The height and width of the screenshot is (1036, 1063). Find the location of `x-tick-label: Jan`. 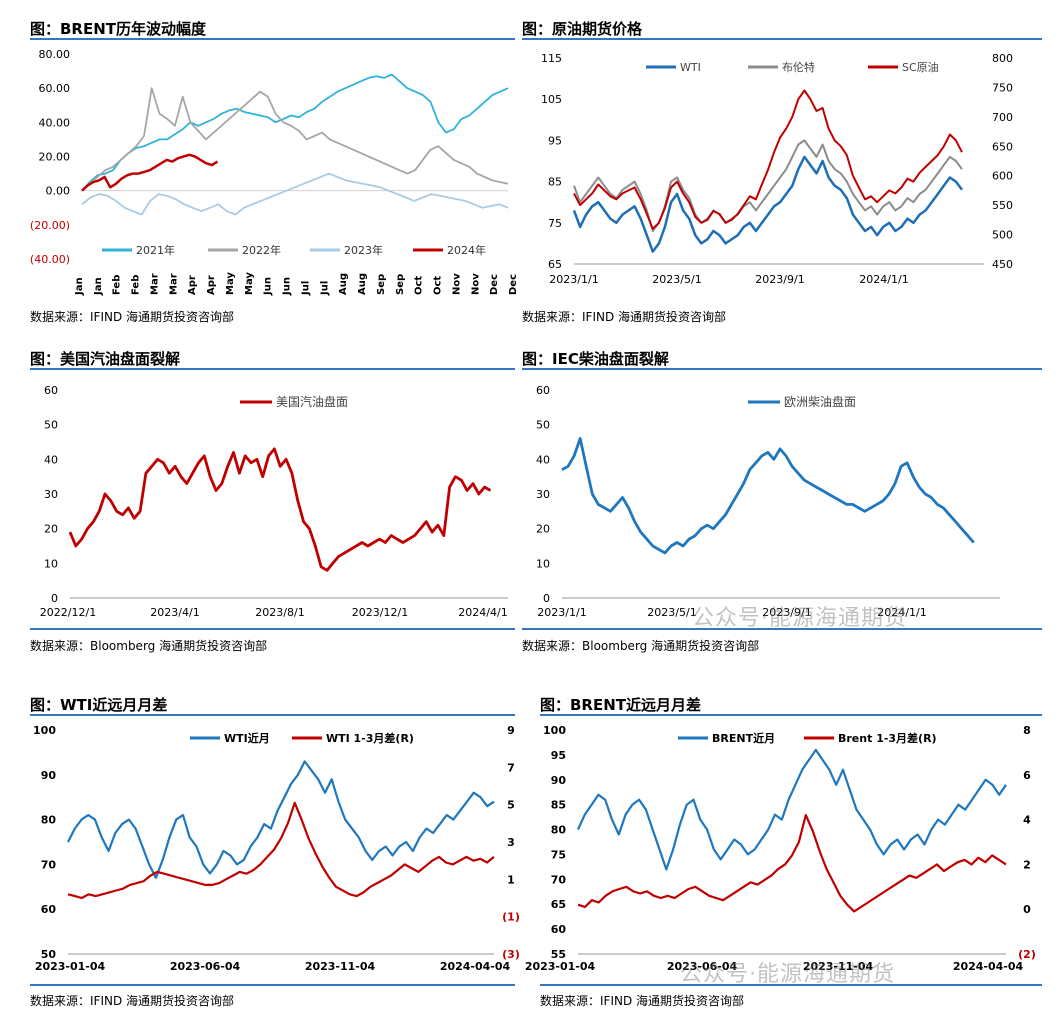

x-tick-label: Jan is located at coordinates (79, 286).